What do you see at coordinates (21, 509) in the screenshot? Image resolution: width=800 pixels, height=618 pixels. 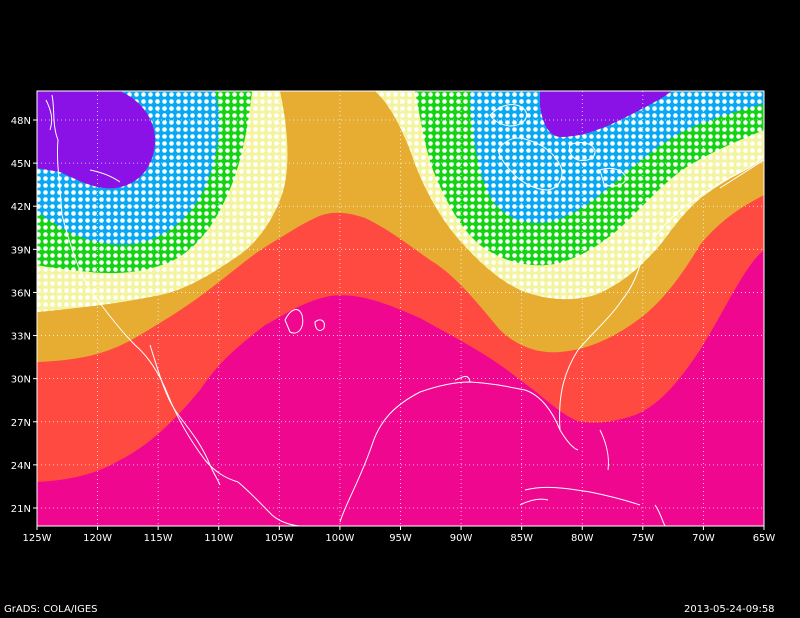 I see `latitude-label: 21N` at bounding box center [21, 509].